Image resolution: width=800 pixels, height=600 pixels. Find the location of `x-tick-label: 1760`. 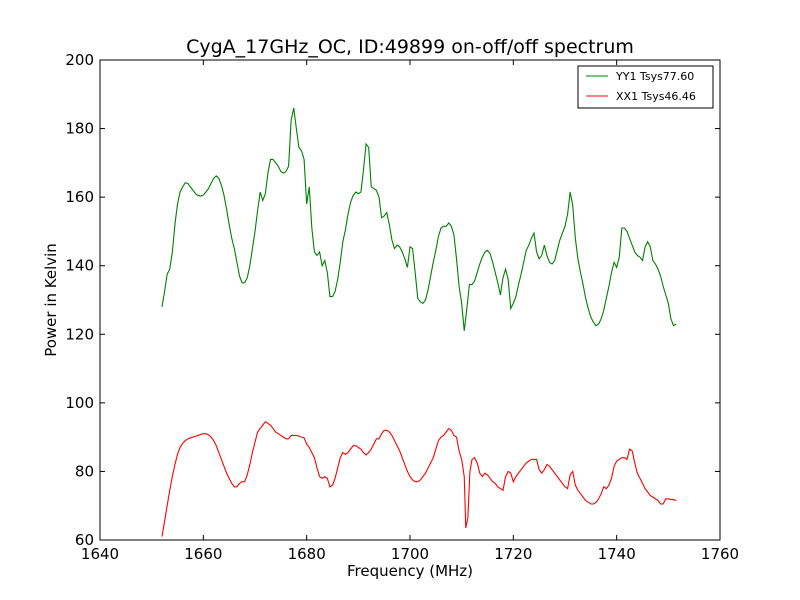

x-tick-label: 1760 is located at coordinates (720, 554).